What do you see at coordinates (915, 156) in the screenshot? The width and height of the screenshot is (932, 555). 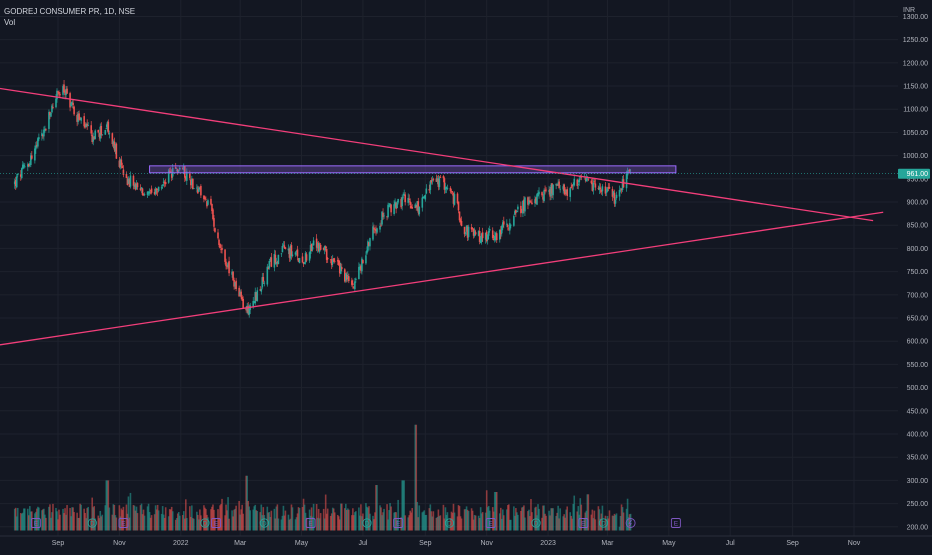 I see `y-tick-label: 1000.00` at bounding box center [915, 156].